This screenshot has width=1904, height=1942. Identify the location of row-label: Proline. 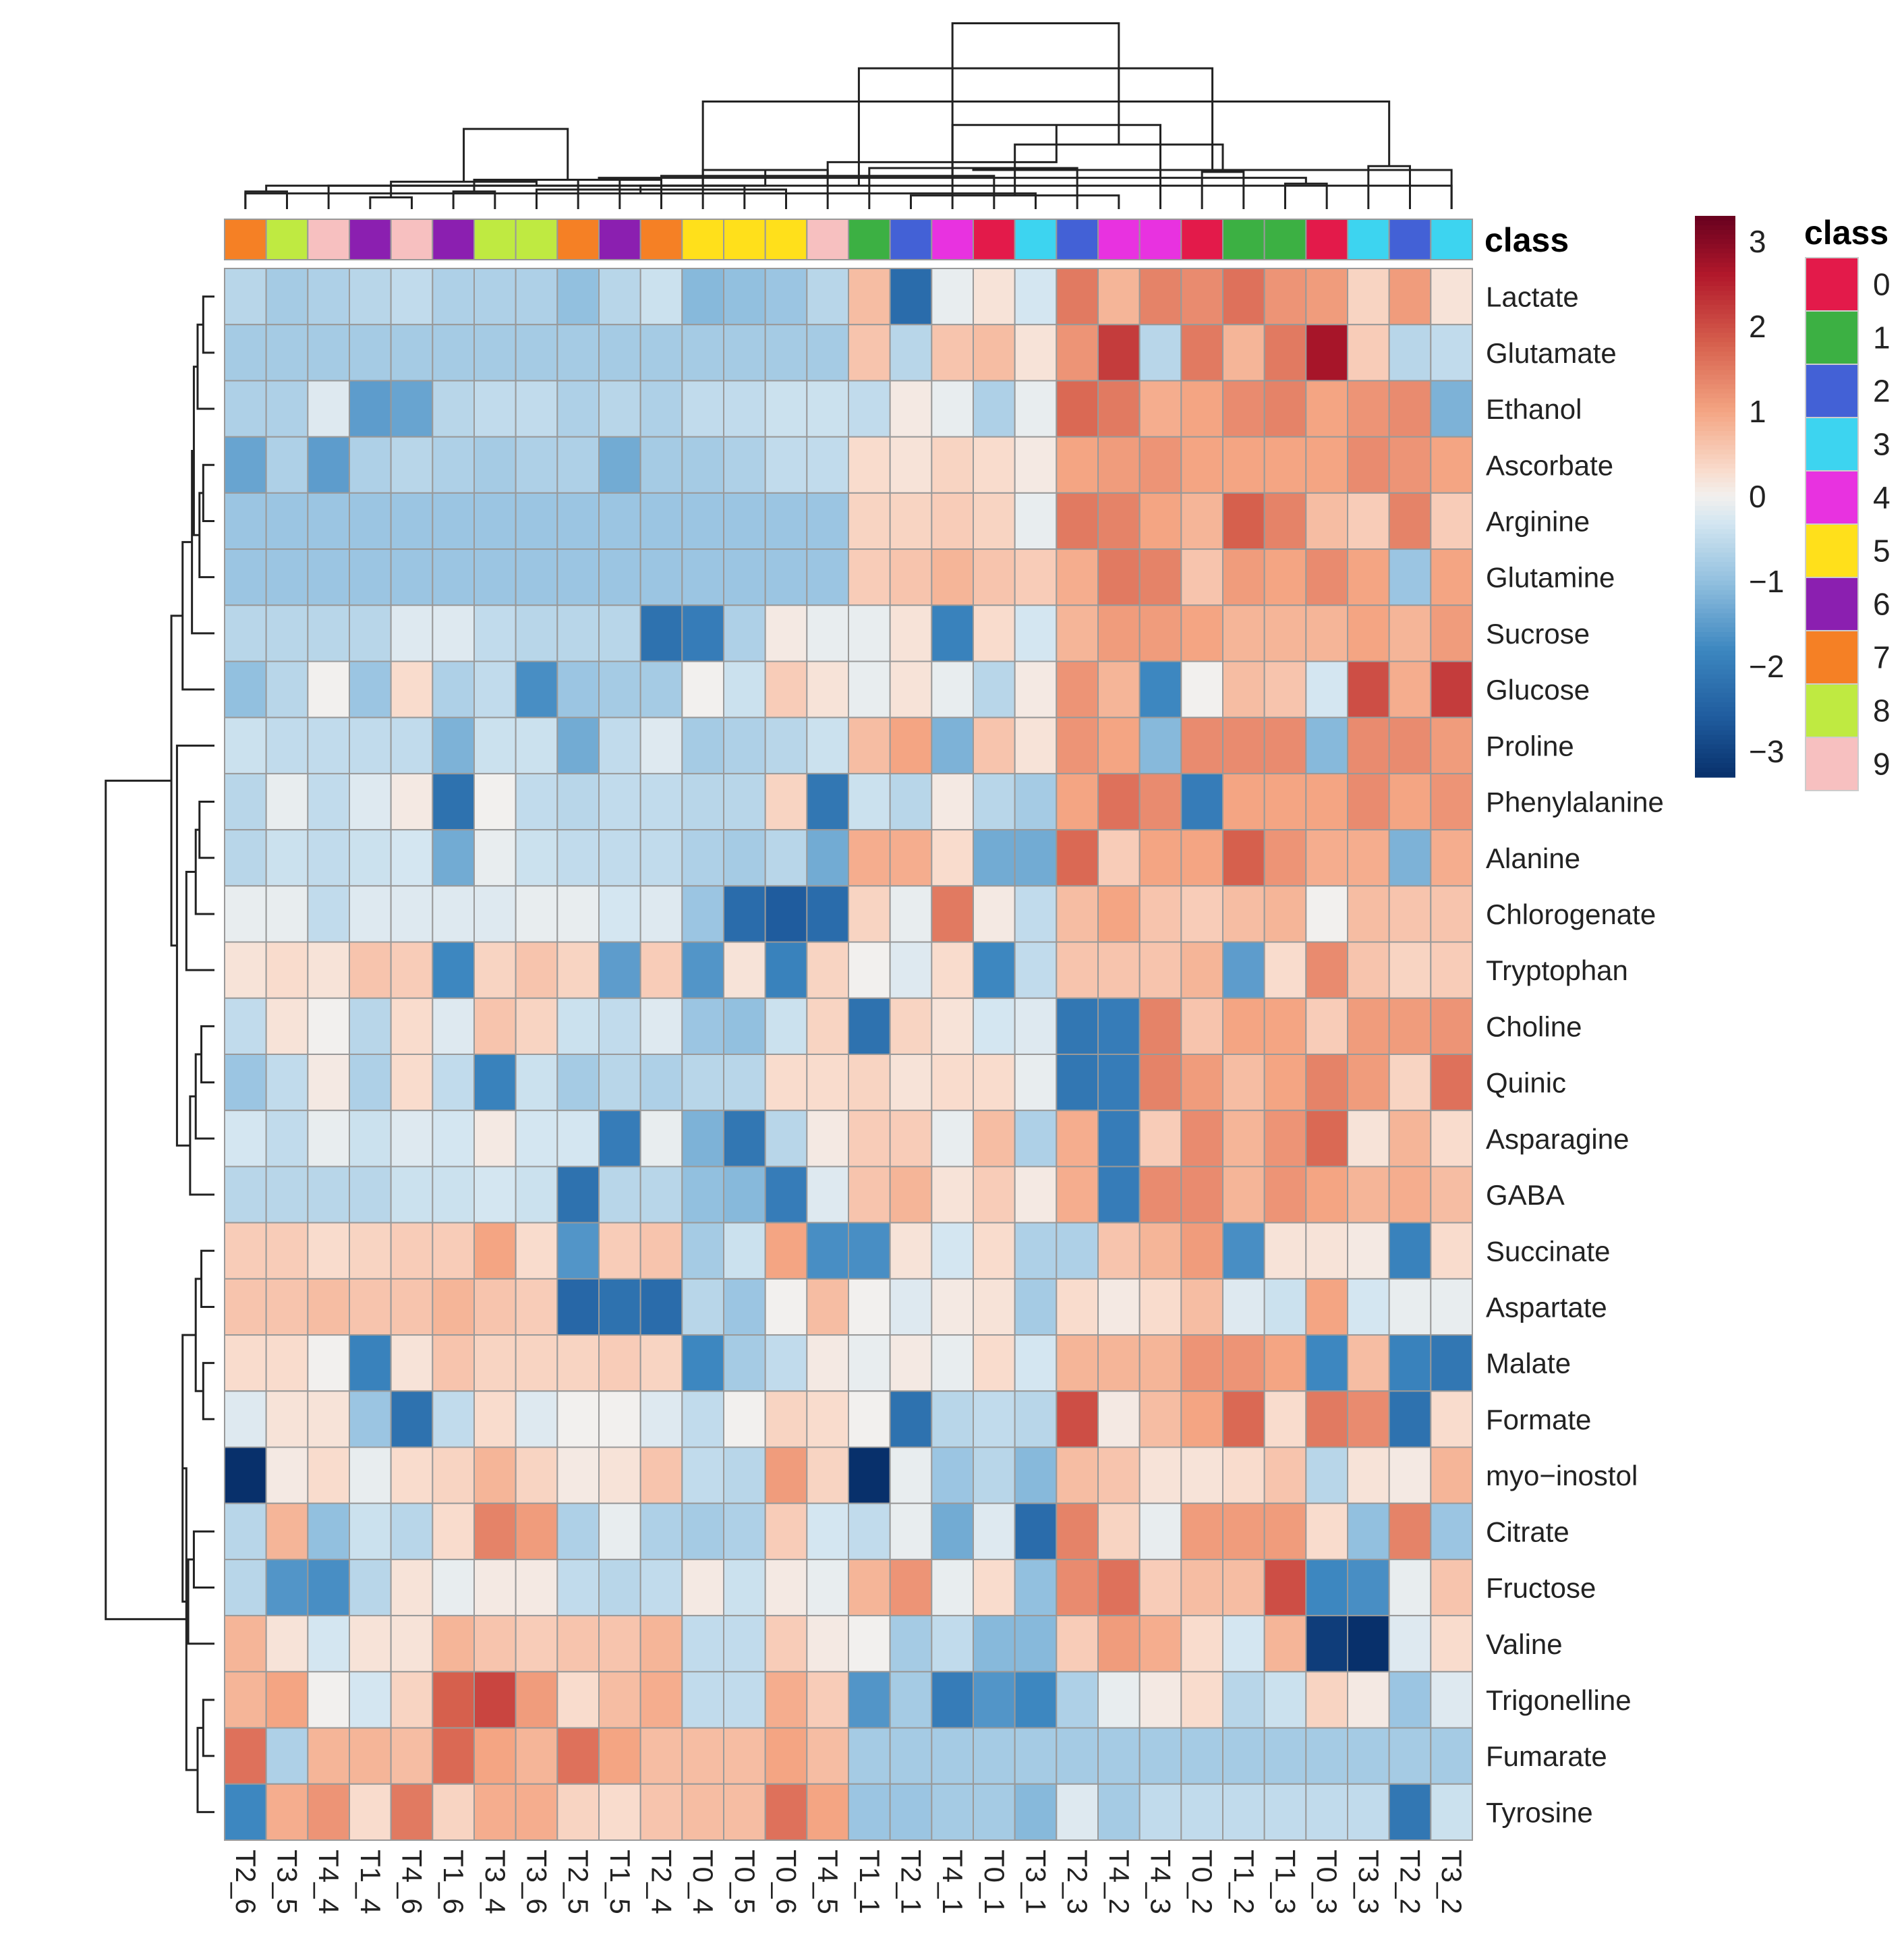
(1530, 746).